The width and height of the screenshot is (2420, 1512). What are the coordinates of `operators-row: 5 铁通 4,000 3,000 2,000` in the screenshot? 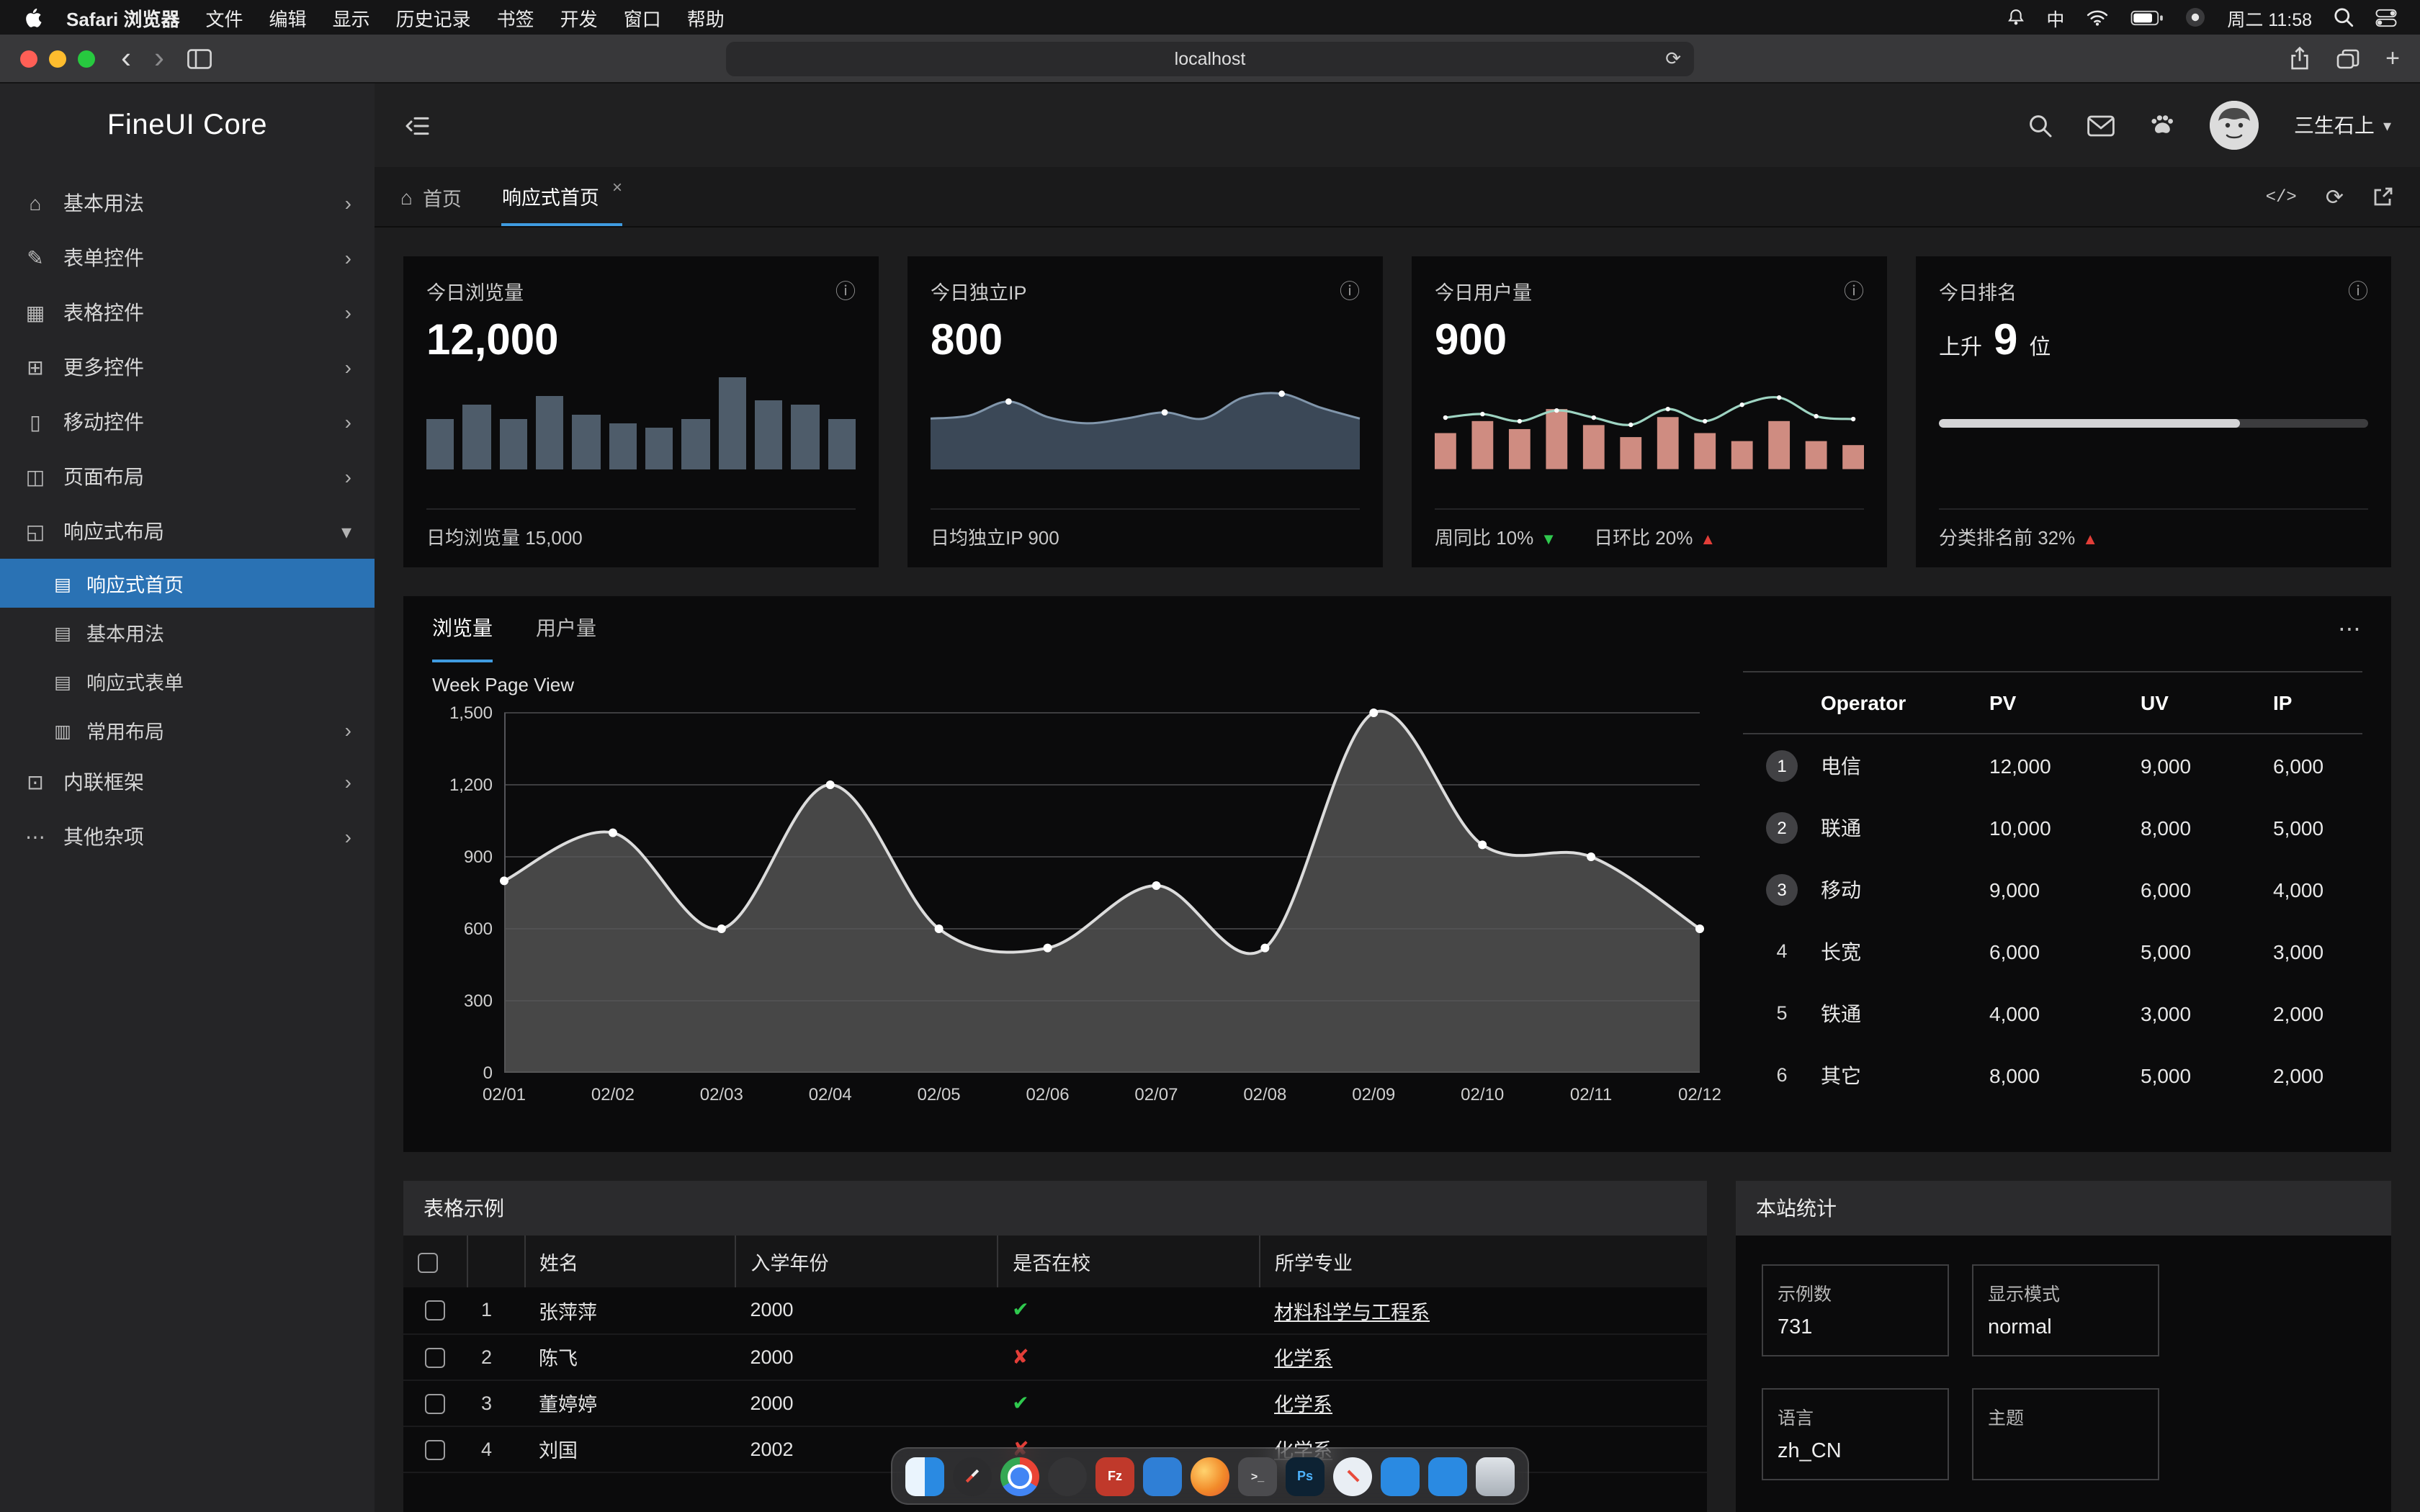 It's located at (2052, 1013).